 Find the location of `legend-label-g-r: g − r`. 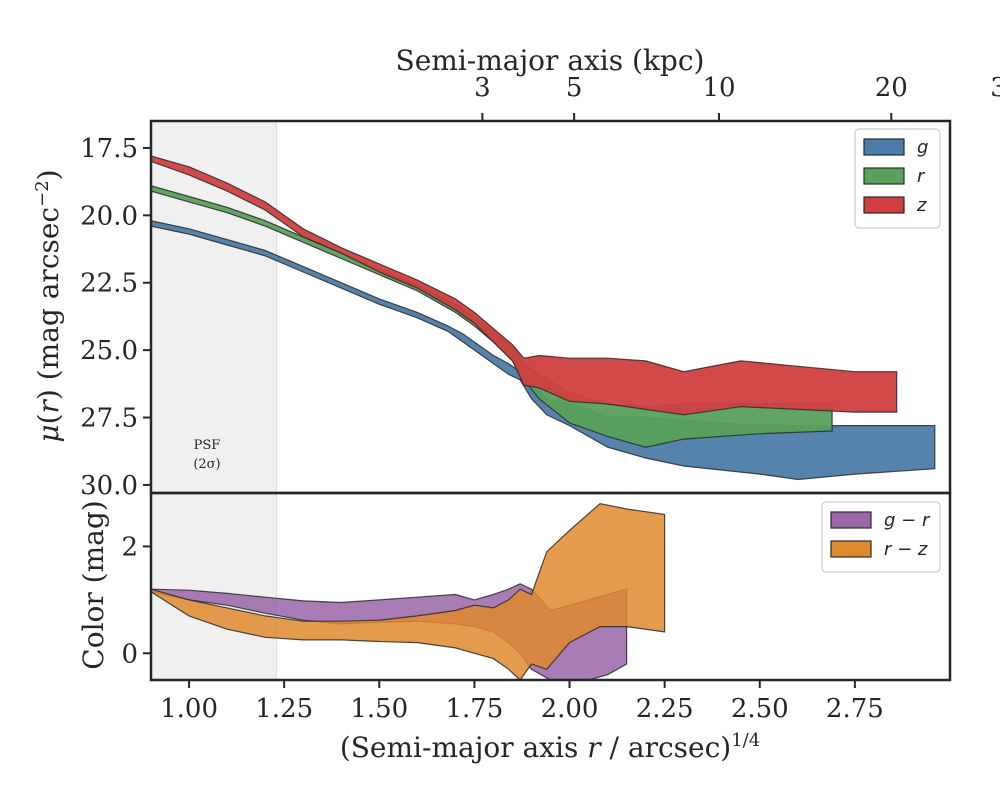

legend-label-g-r: g − r is located at coordinates (907, 520).